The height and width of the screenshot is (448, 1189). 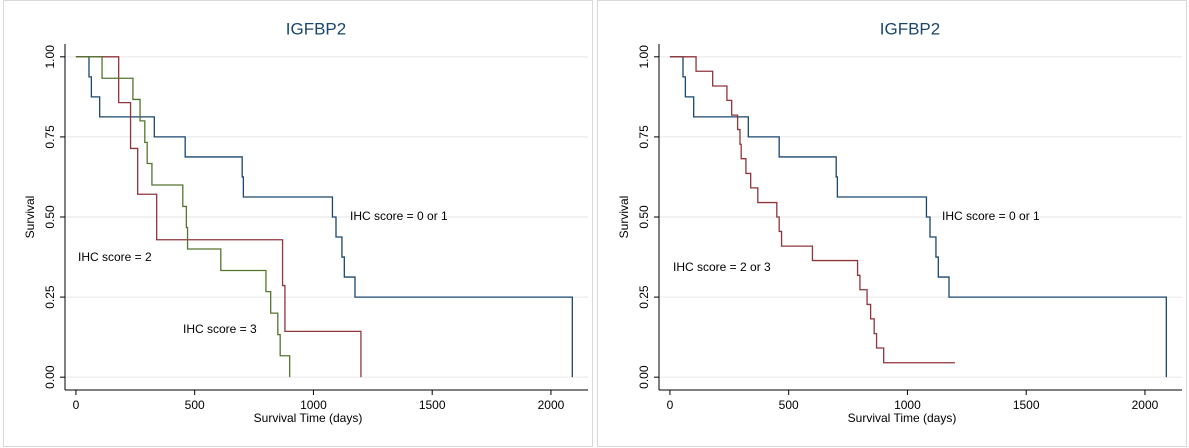 What do you see at coordinates (183, 217) in the screenshot?
I see `survival-curve` at bounding box center [183, 217].